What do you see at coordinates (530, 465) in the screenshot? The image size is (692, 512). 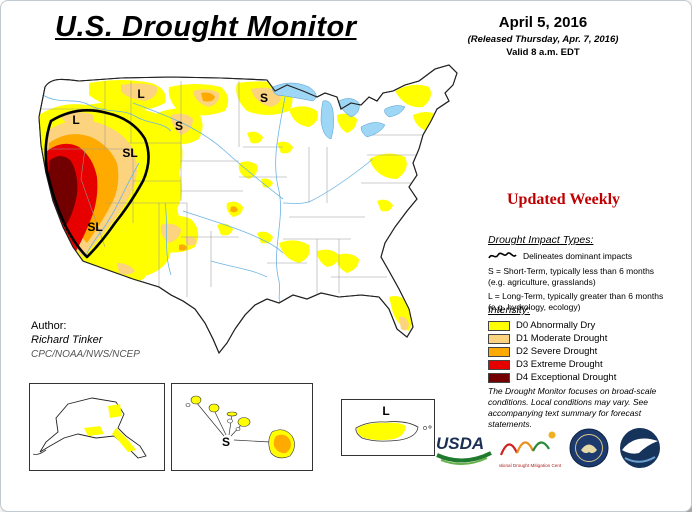 I see `ndmc-caption: National Drought Mitigation Center` at bounding box center [530, 465].